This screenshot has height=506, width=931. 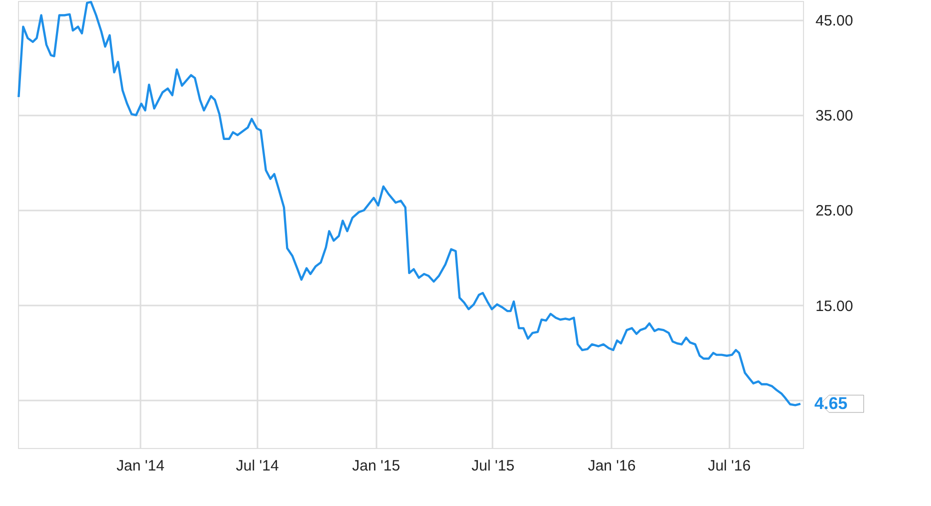 I want to click on y-tick-label: 35.00, so click(x=835, y=116).